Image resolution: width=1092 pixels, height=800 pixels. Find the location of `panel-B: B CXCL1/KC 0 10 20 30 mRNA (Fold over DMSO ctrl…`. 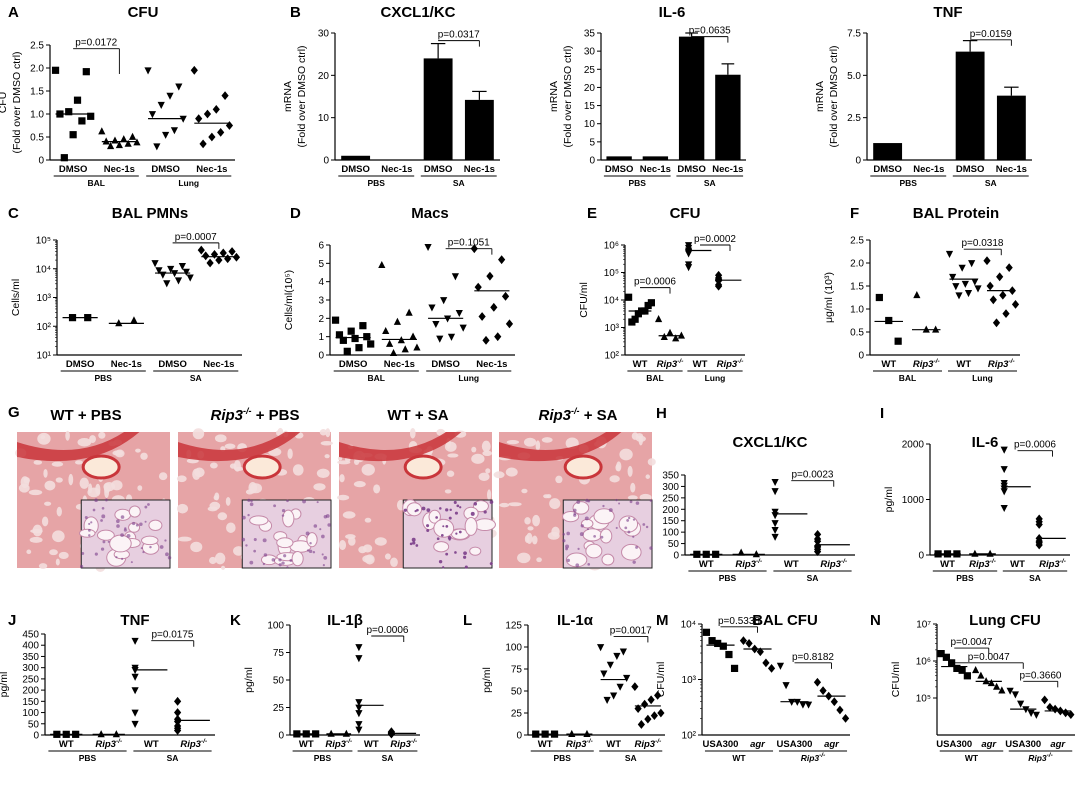

panel-B: B CXCL1/KC 0 10 20 30 mRNA (Fold over DMSO ctrl… is located at coordinates (391, 96).